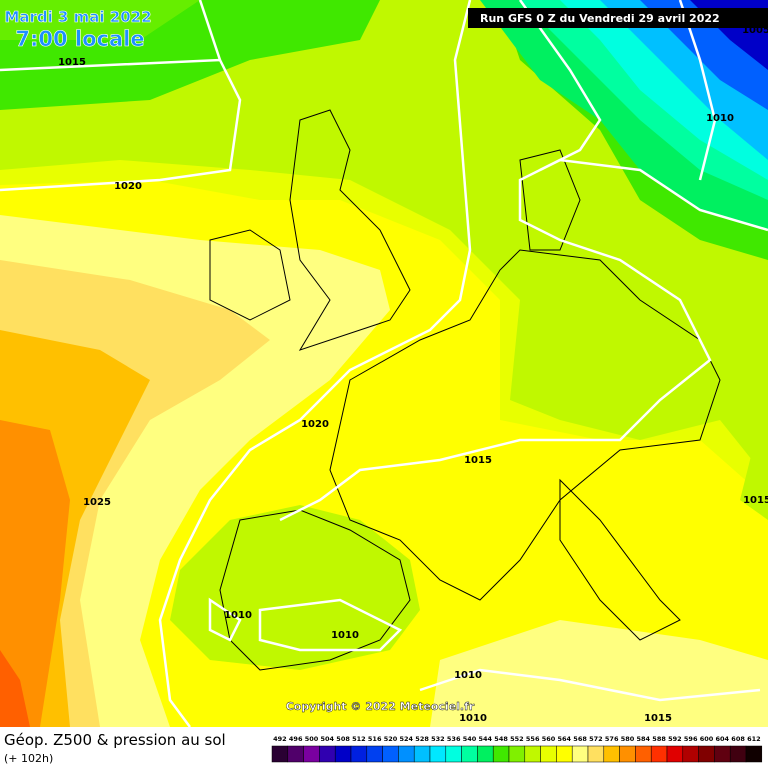 The height and width of the screenshot is (773, 768). What do you see at coordinates (565, 739) in the screenshot?
I see `legend-label: 564` at bounding box center [565, 739].